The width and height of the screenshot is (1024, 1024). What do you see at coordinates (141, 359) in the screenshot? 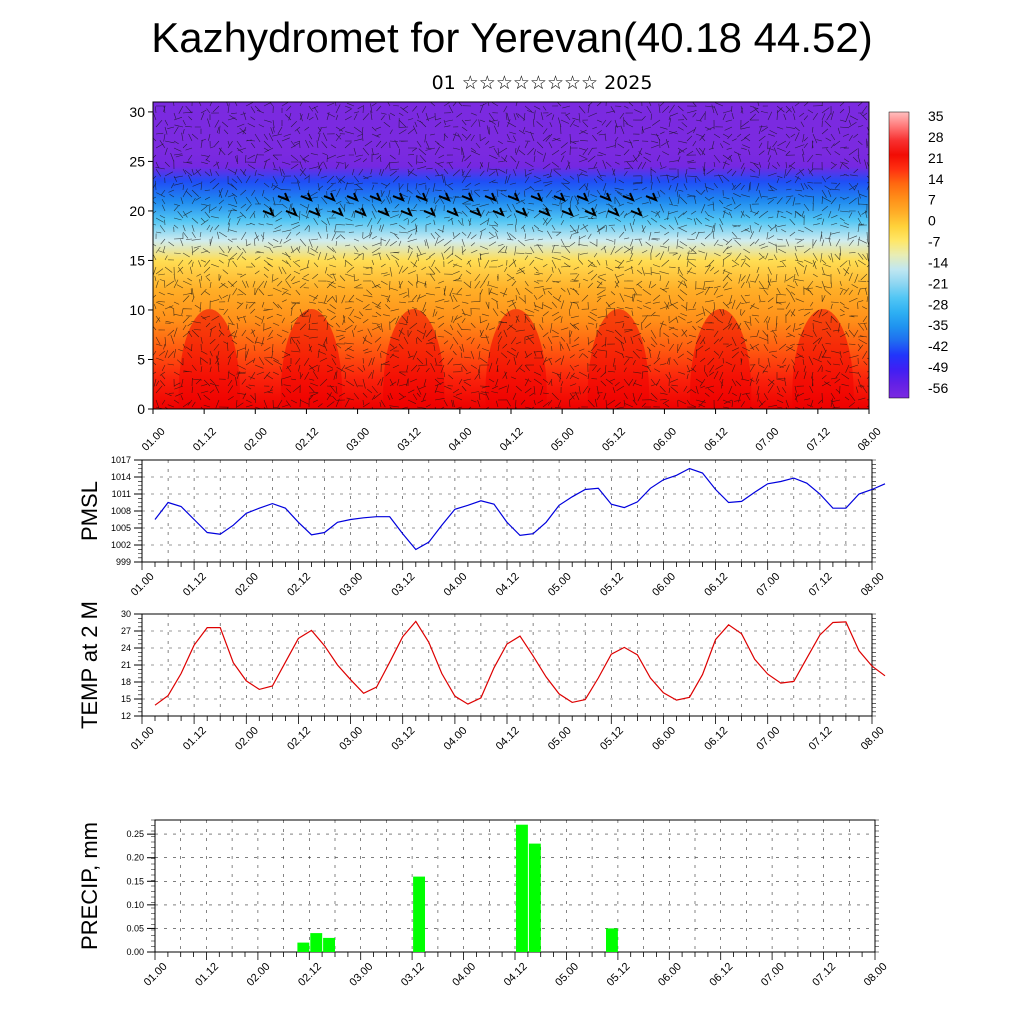
I see `y-tick-label: 5` at bounding box center [141, 359].